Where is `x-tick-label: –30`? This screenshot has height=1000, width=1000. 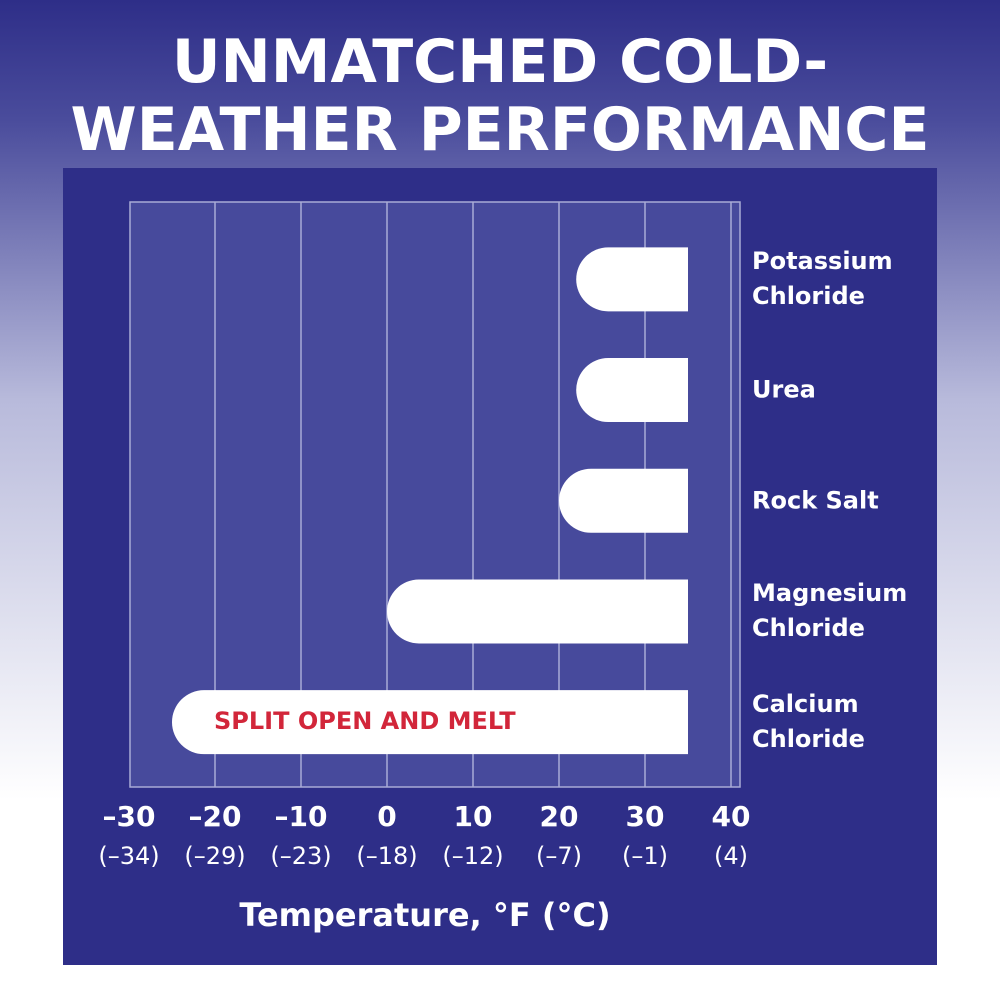
x-tick-label: –30 is located at coordinates (129, 816).